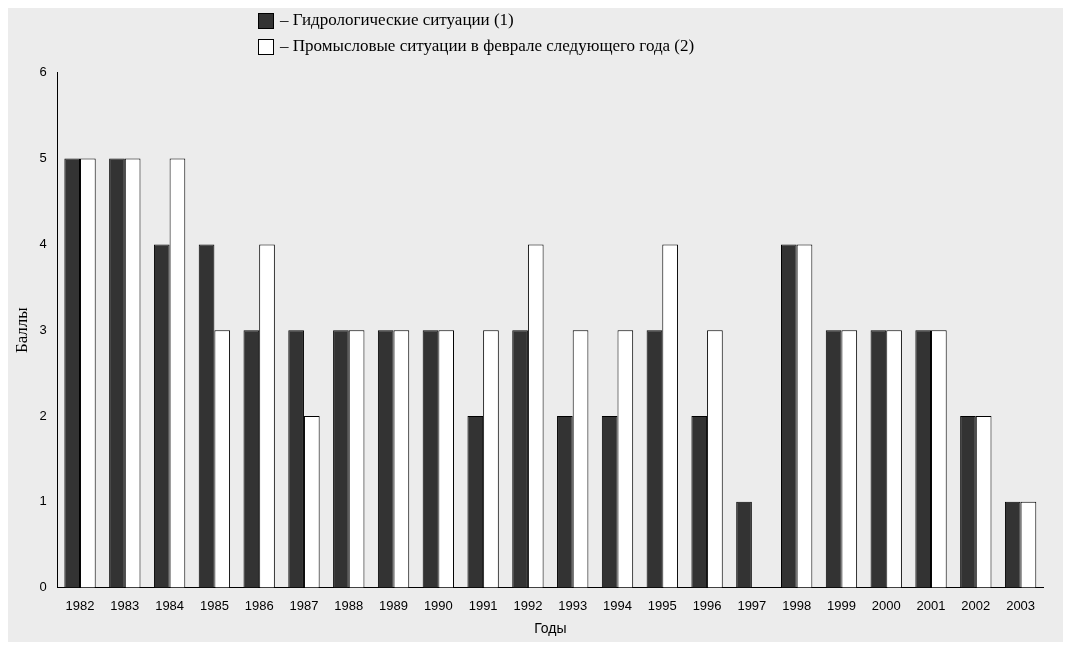 This screenshot has height=655, width=1075. What do you see at coordinates (43, 415) in the screenshot?
I see `y-tick-label: 2` at bounding box center [43, 415].